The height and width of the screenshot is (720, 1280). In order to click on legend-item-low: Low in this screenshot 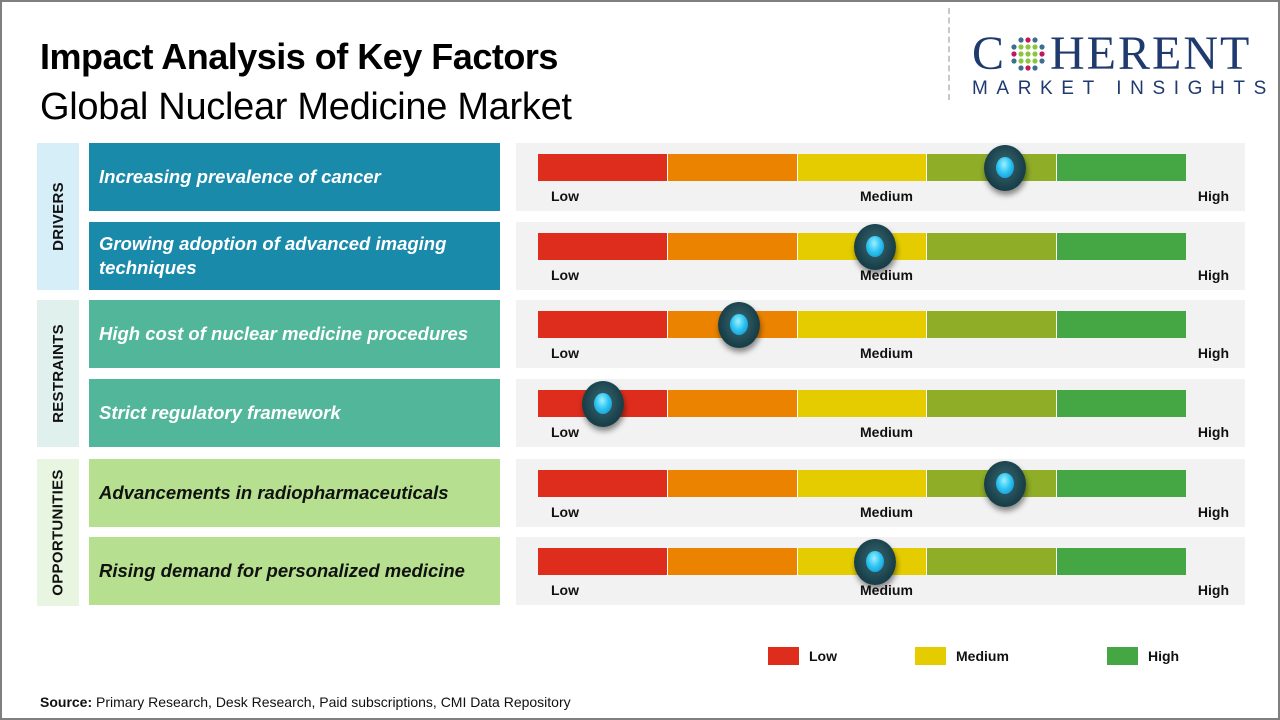, I will do `click(802, 656)`.